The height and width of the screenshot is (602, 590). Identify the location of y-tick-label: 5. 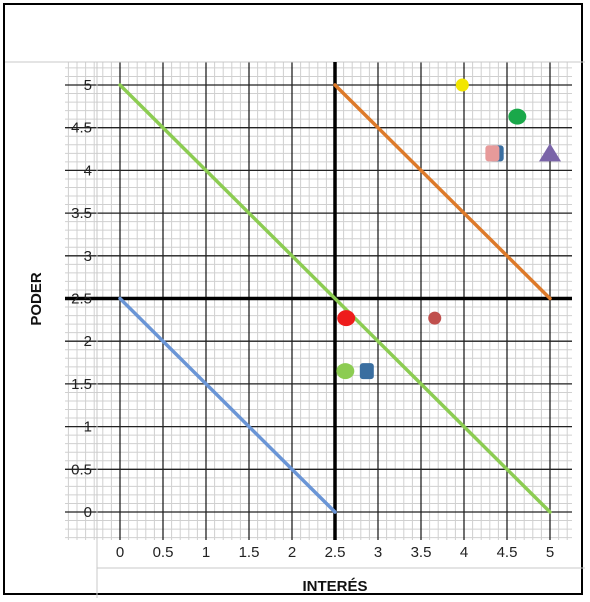
(88, 85).